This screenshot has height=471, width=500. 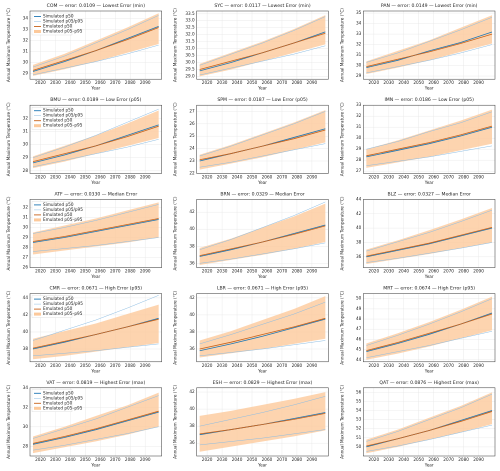 I want to click on legend-label: Emulated p05–p95, so click(x=63, y=313).